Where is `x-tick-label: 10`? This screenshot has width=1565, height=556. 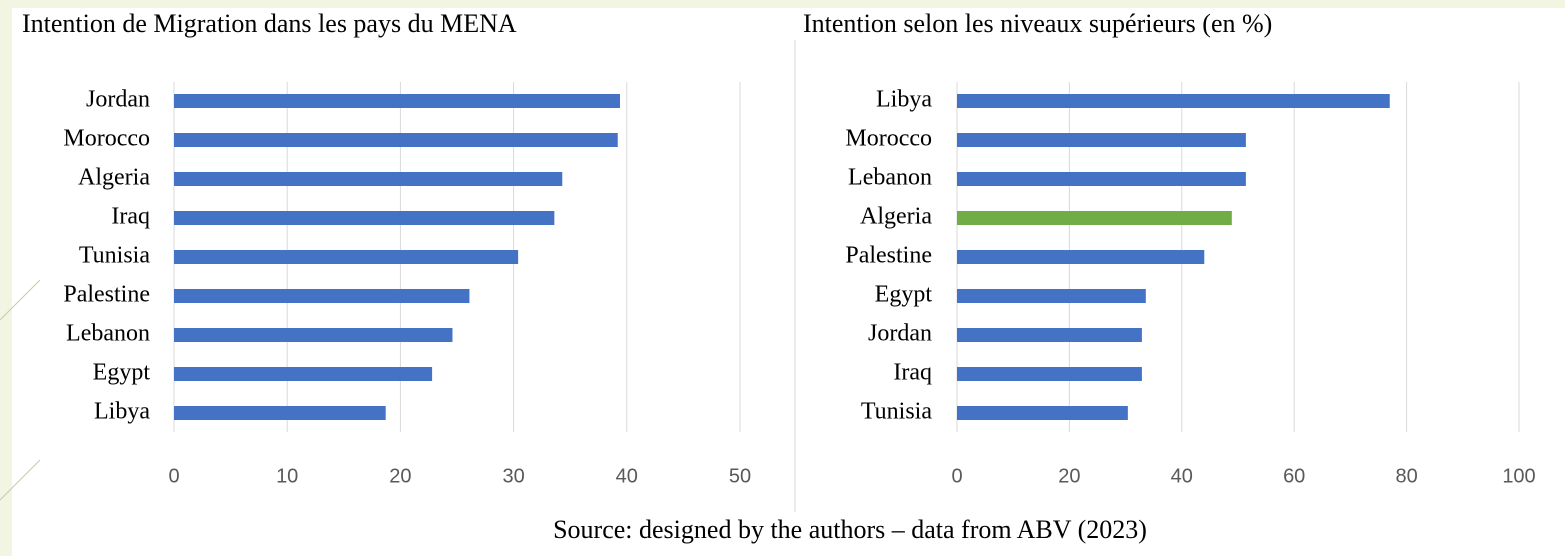 x-tick-label: 10 is located at coordinates (287, 476).